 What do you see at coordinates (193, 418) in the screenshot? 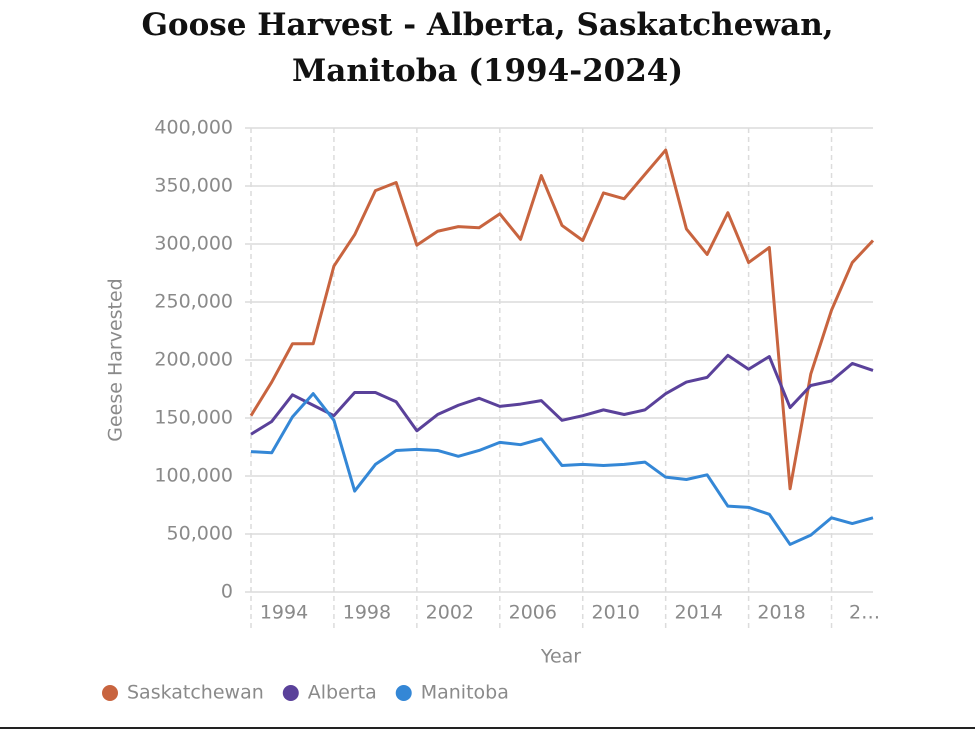
I see `y-tick-label: 150,000` at bounding box center [193, 418].